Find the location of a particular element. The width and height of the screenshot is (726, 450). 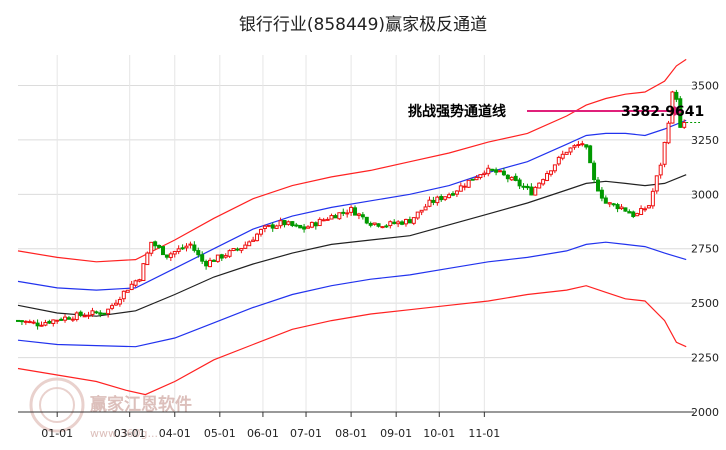

x-tick-label: 09-01 is located at coordinates (396, 433).